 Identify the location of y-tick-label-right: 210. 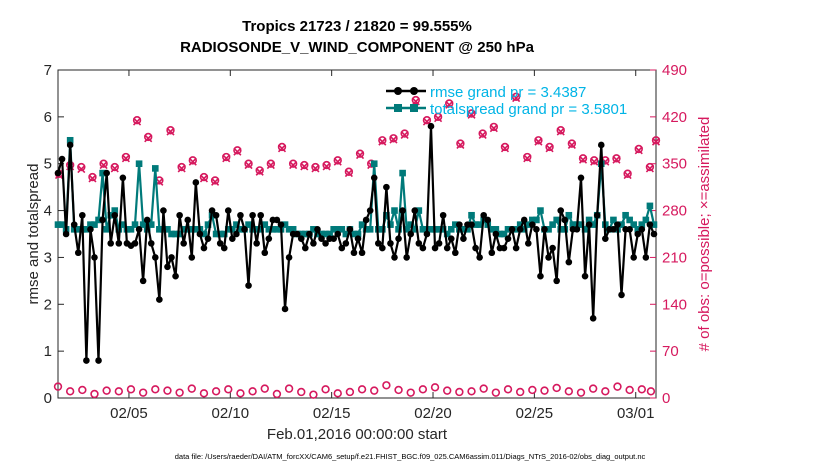
(674, 257).